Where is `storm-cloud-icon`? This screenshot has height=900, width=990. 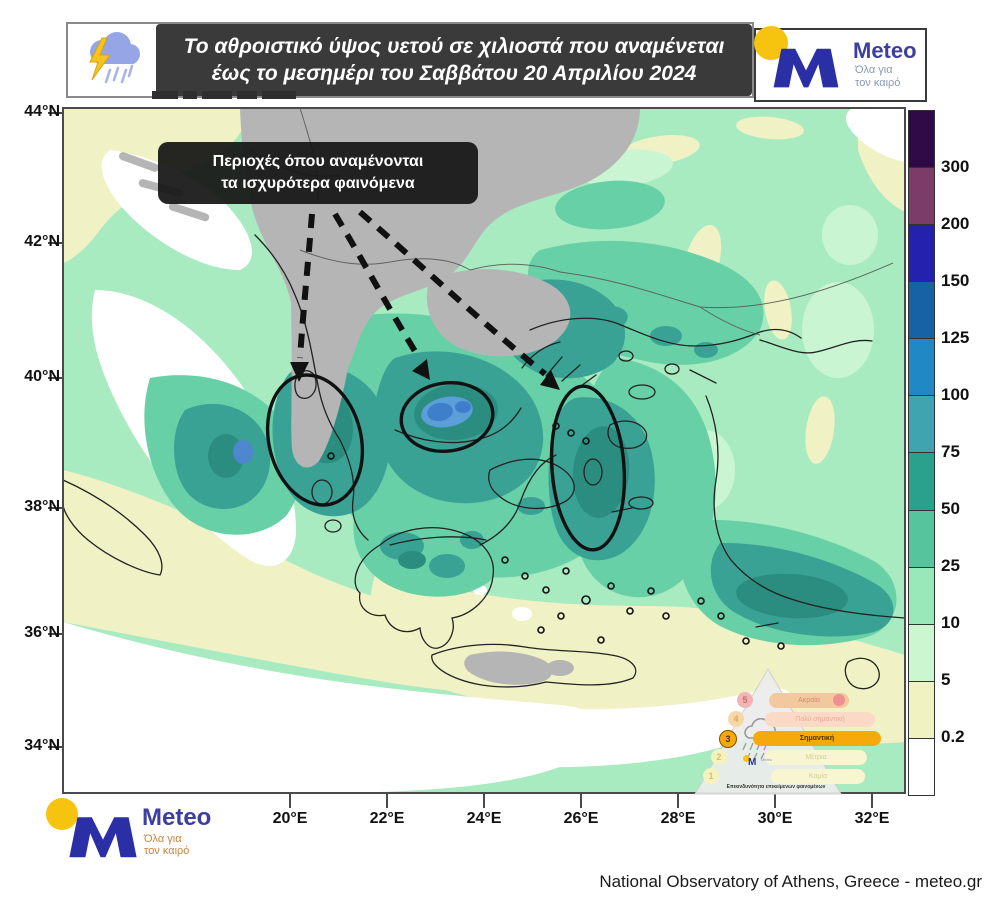
storm-cloud-icon is located at coordinates (112, 60).